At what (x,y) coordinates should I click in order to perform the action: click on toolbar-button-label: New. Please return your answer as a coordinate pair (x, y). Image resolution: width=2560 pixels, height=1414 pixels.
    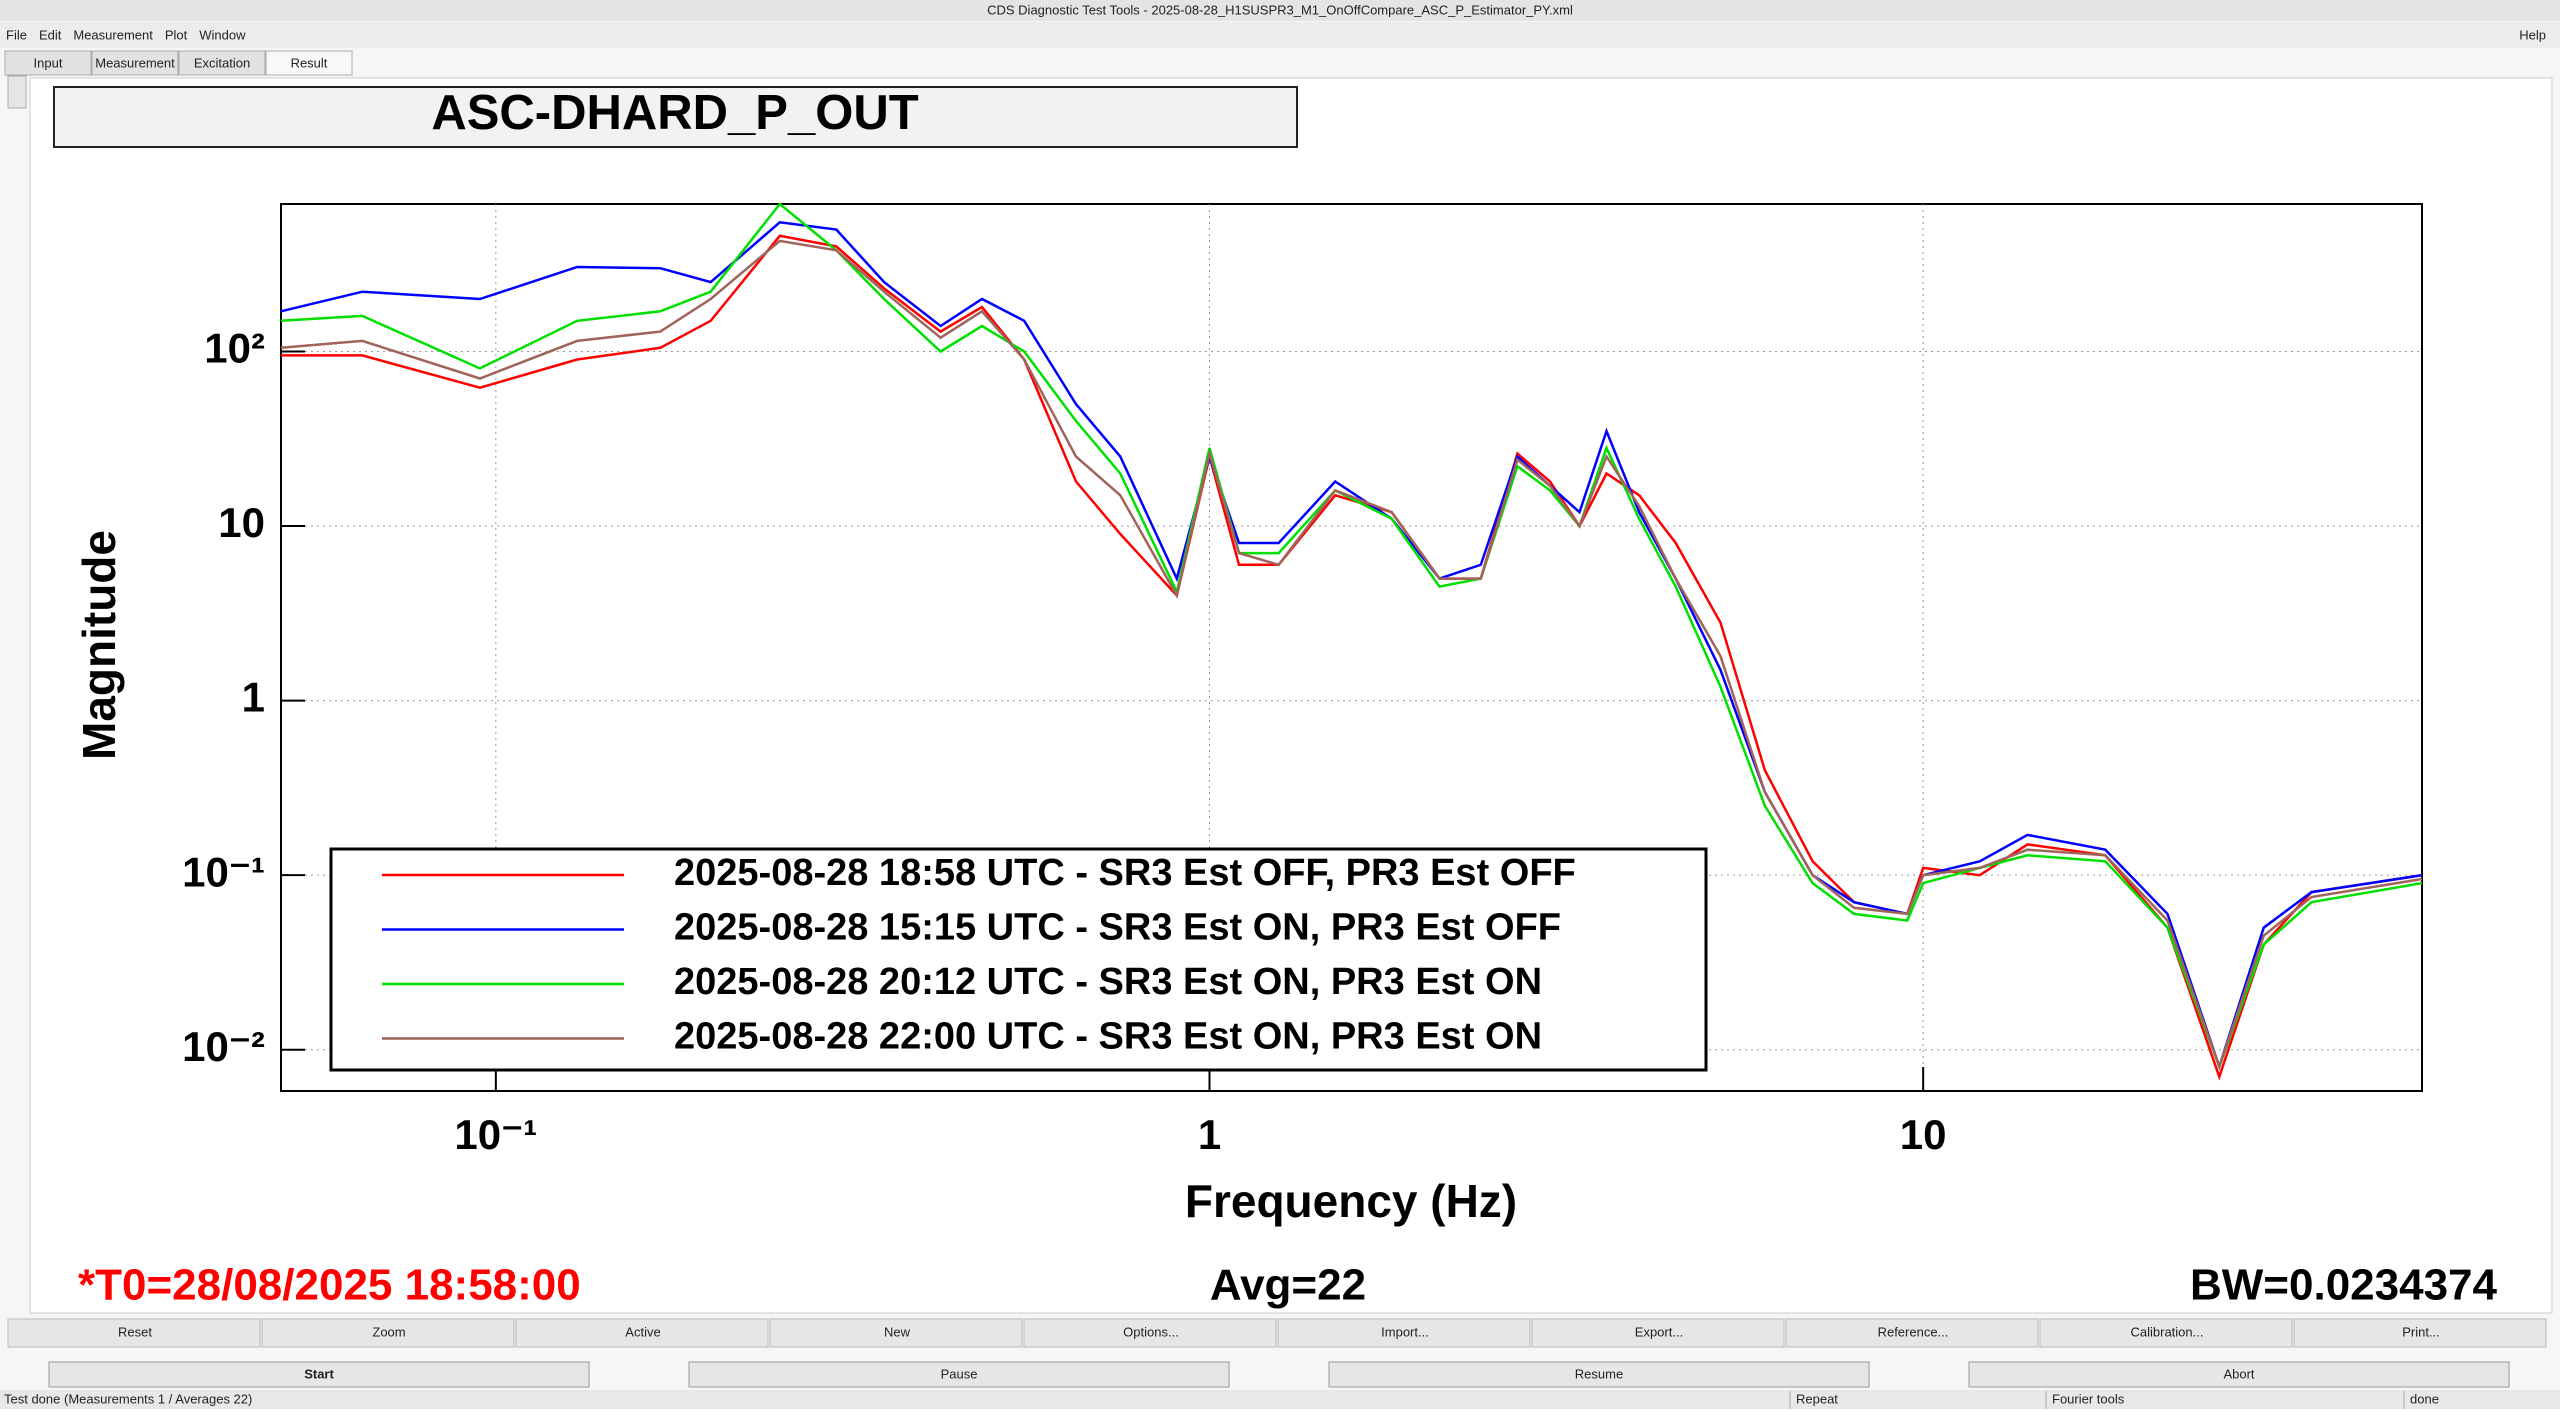
    Looking at the image, I should click on (897, 1331).